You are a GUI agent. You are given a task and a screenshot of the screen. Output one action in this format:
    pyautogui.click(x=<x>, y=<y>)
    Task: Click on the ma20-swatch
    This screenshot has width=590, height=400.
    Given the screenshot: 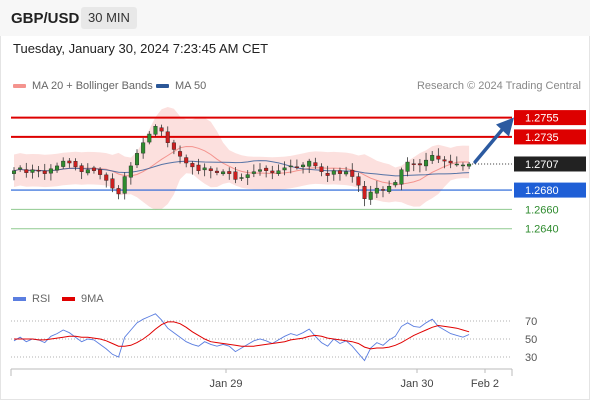 What is the action you would take?
    pyautogui.click(x=19, y=86)
    